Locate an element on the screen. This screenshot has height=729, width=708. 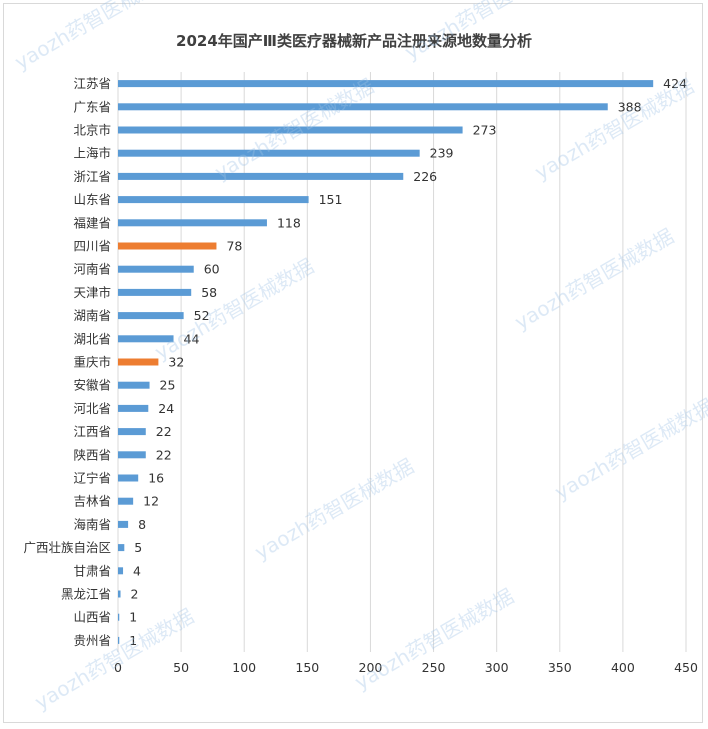
category-label: 广东省 is located at coordinates (92, 106).